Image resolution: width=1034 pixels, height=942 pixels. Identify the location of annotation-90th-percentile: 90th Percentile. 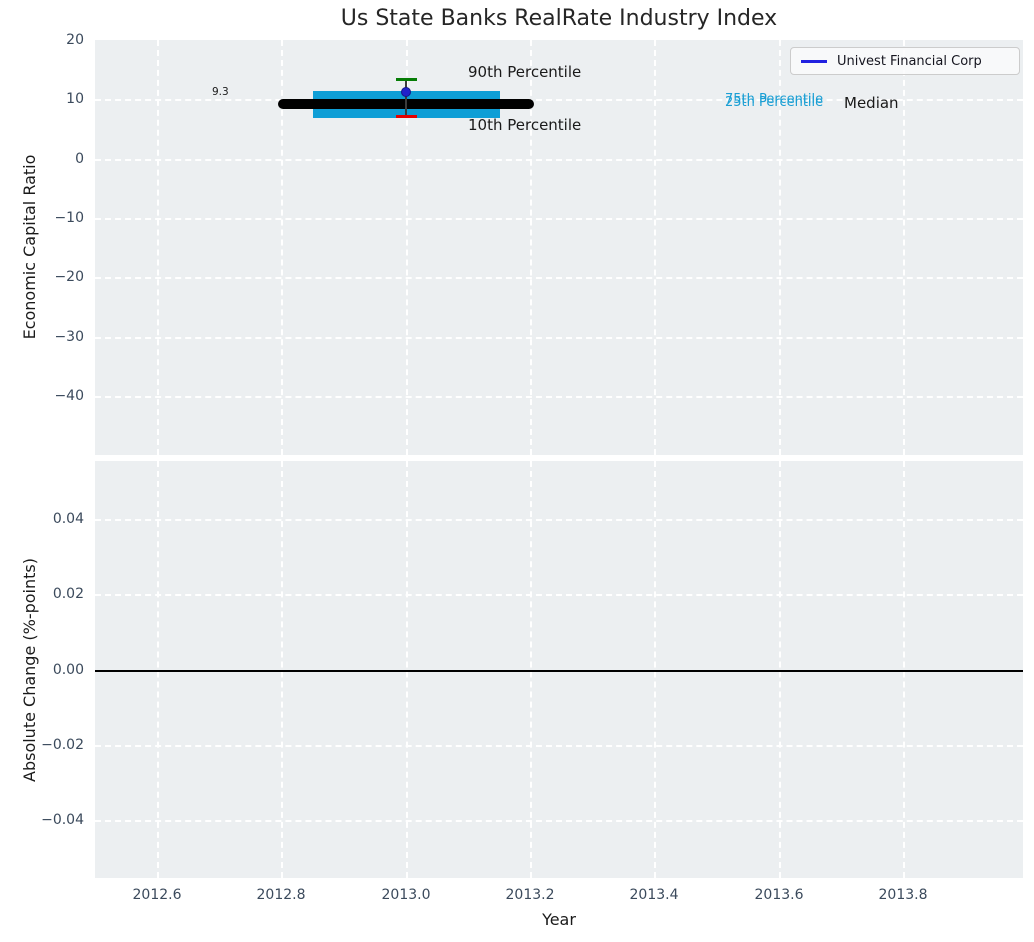
(525, 72).